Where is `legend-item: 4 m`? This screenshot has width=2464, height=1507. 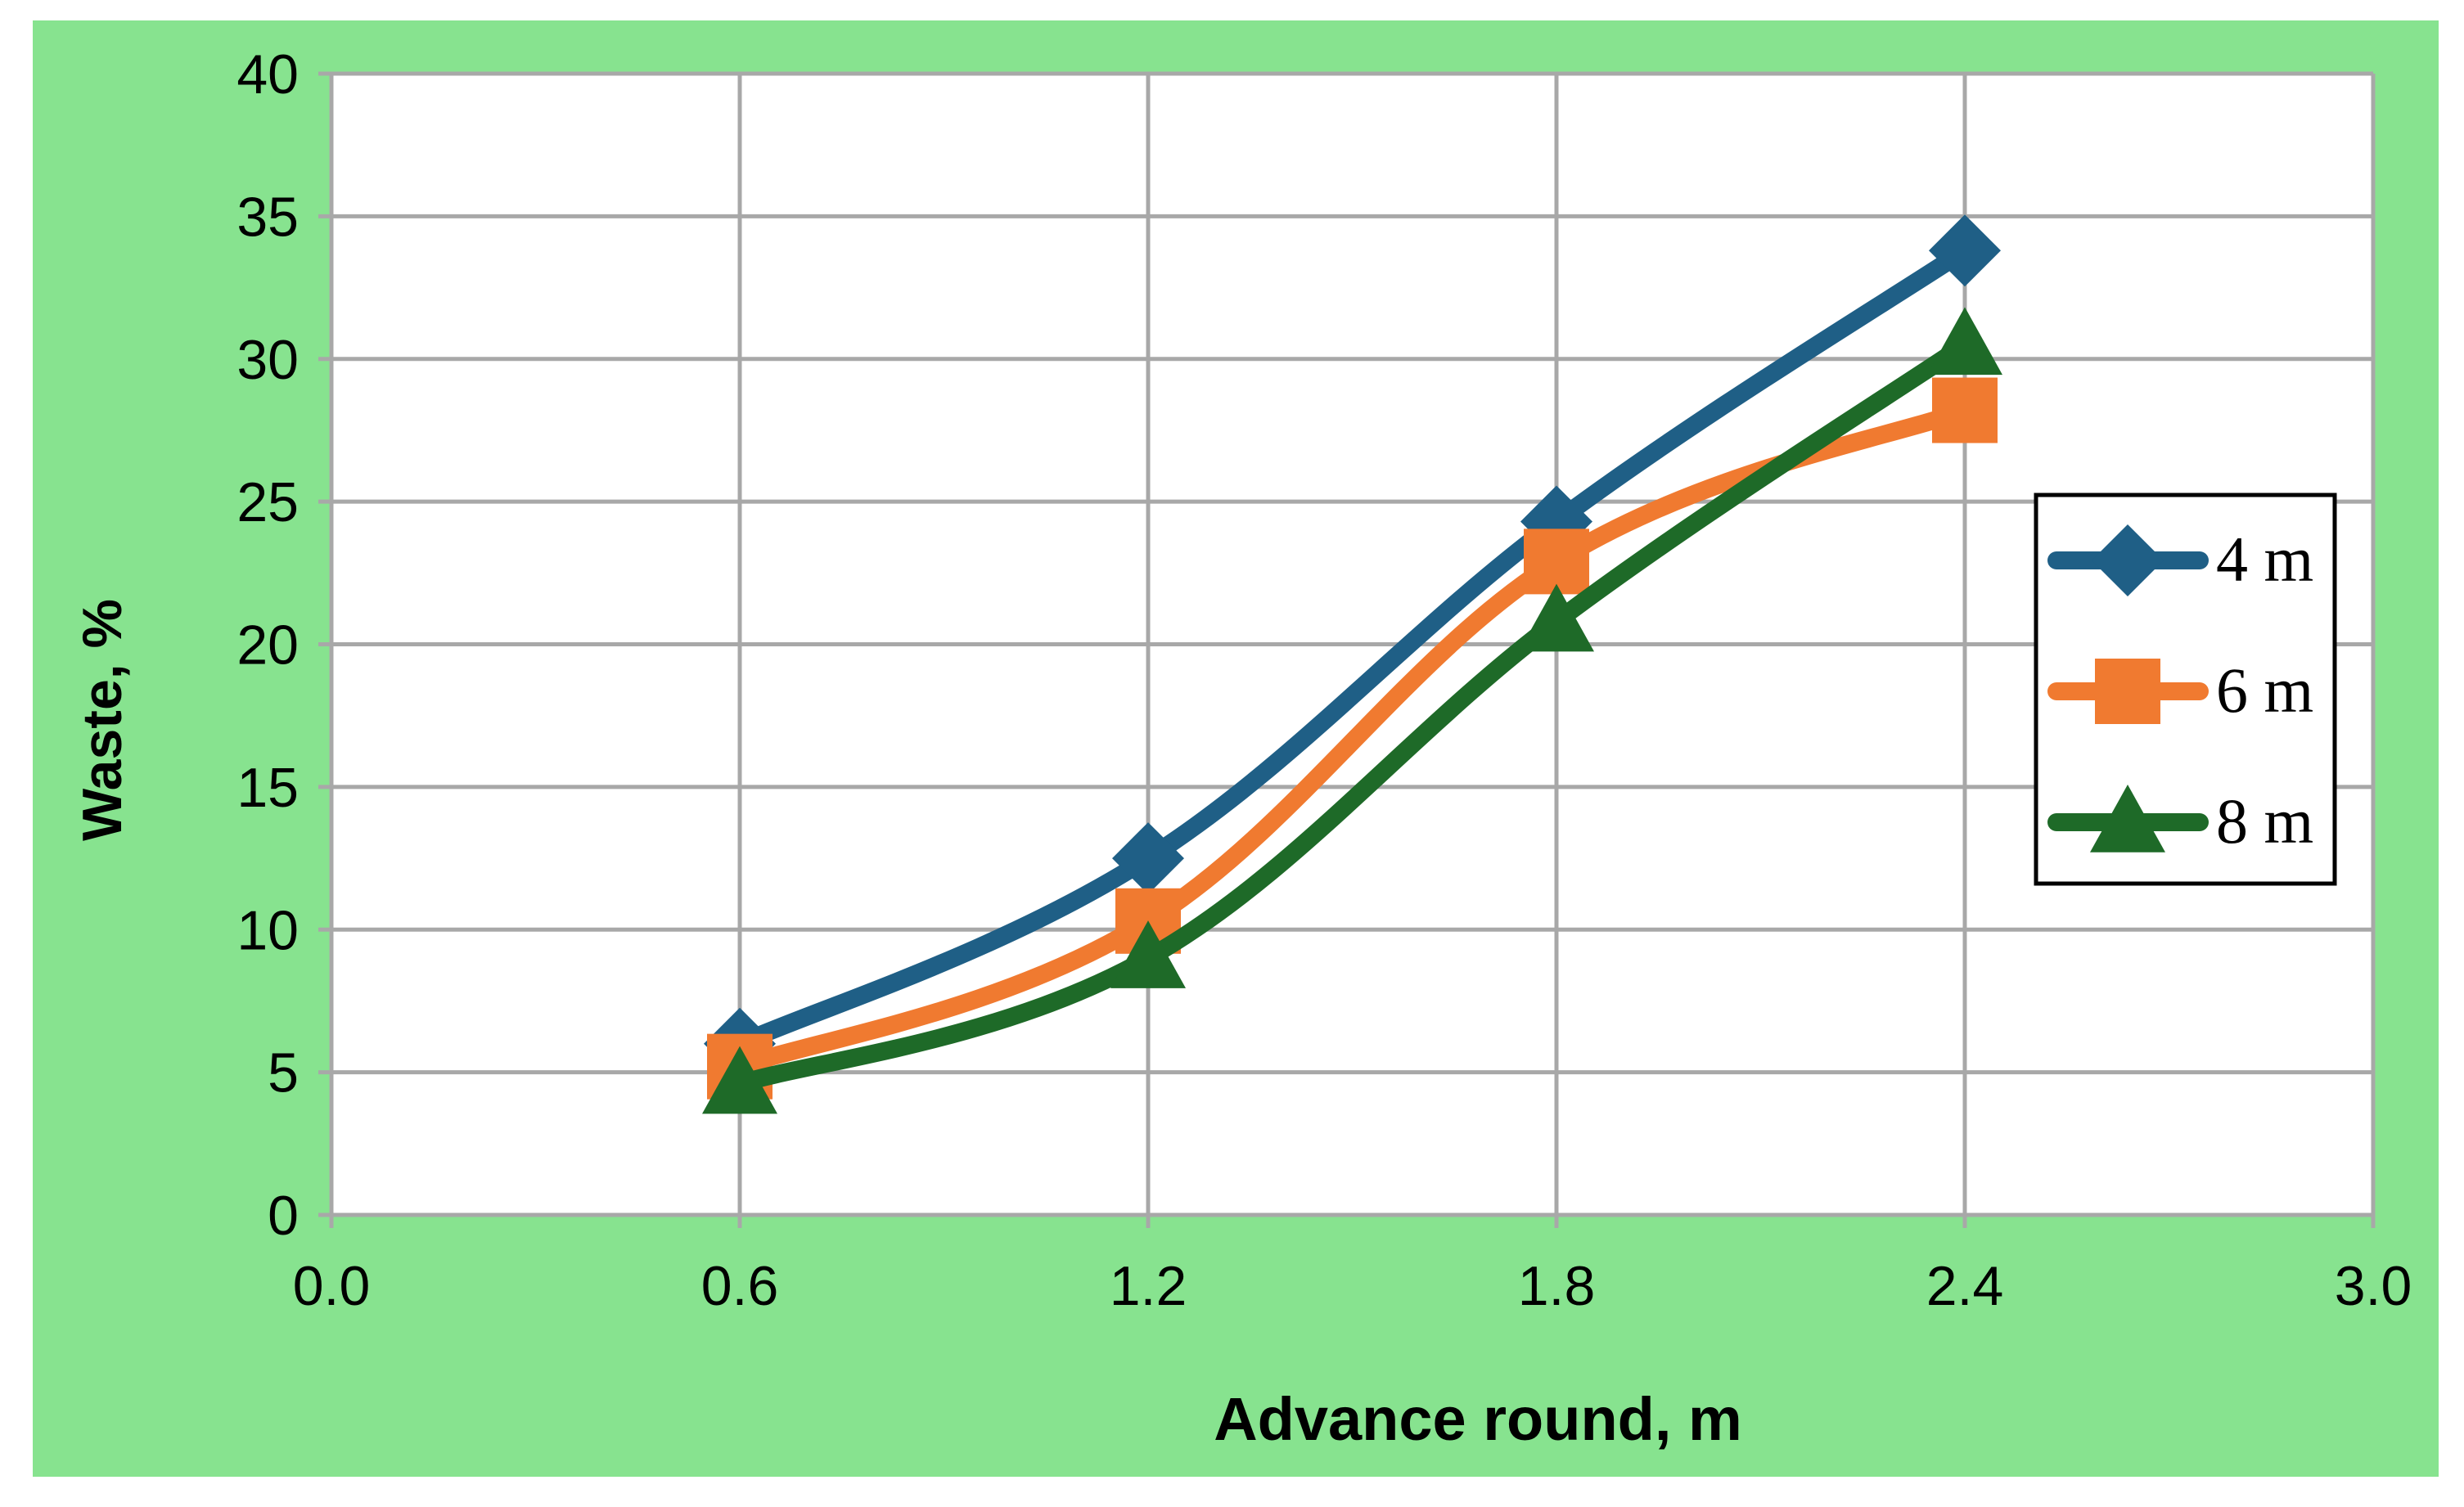
legend-item: 4 m is located at coordinates (2180, 560).